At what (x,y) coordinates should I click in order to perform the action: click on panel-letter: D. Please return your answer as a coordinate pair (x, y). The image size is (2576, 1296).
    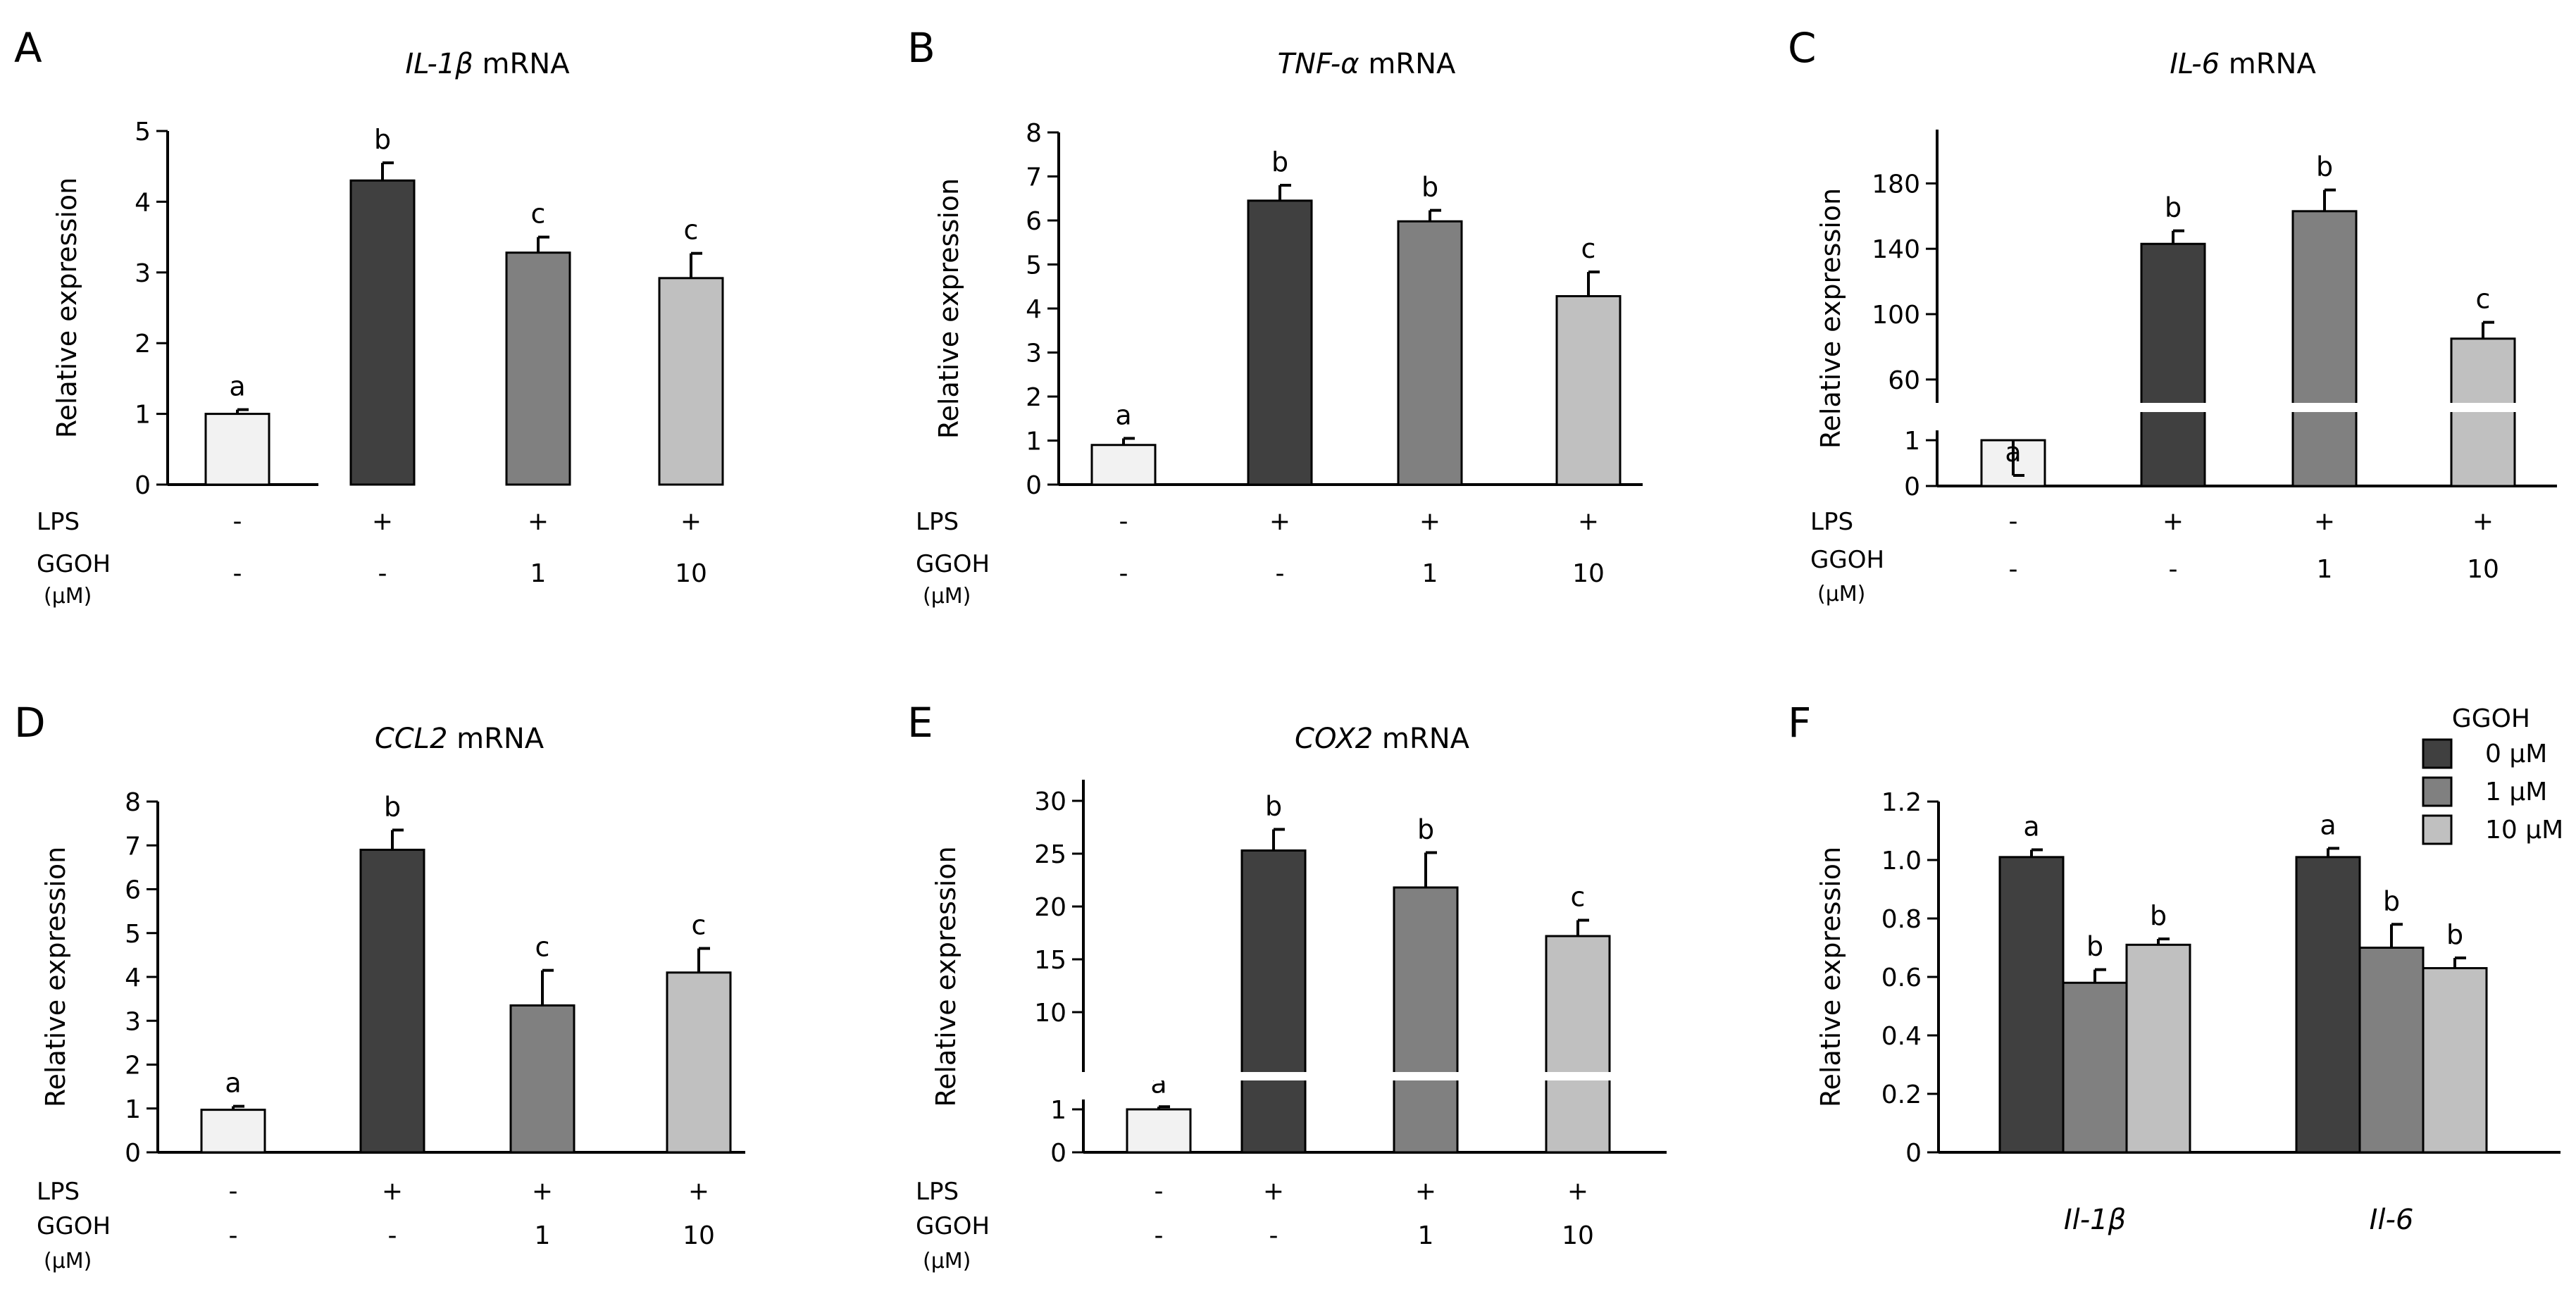
    Looking at the image, I should click on (30, 723).